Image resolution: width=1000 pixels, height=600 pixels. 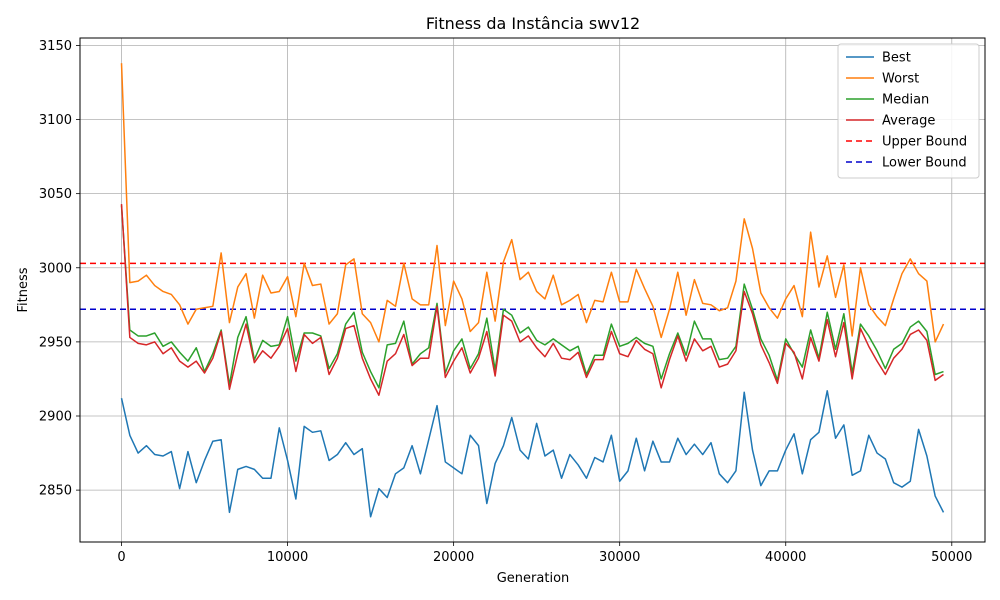 What do you see at coordinates (121, 557) in the screenshot?
I see `x-tick-label: 0` at bounding box center [121, 557].